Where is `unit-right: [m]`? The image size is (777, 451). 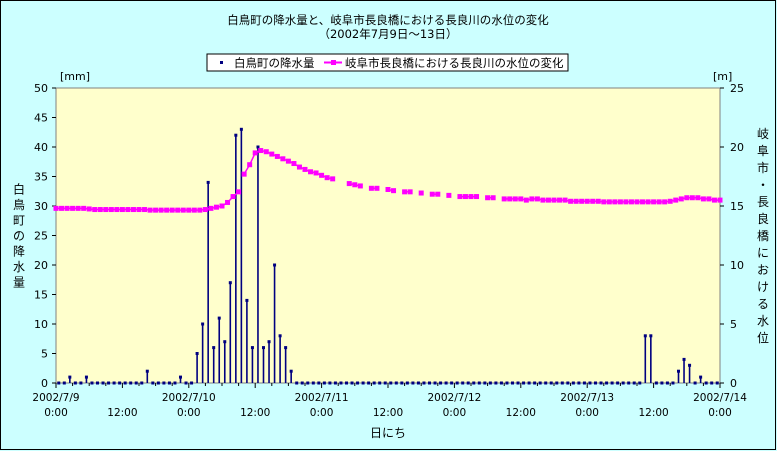 unit-right: [m] is located at coordinates (722, 76).